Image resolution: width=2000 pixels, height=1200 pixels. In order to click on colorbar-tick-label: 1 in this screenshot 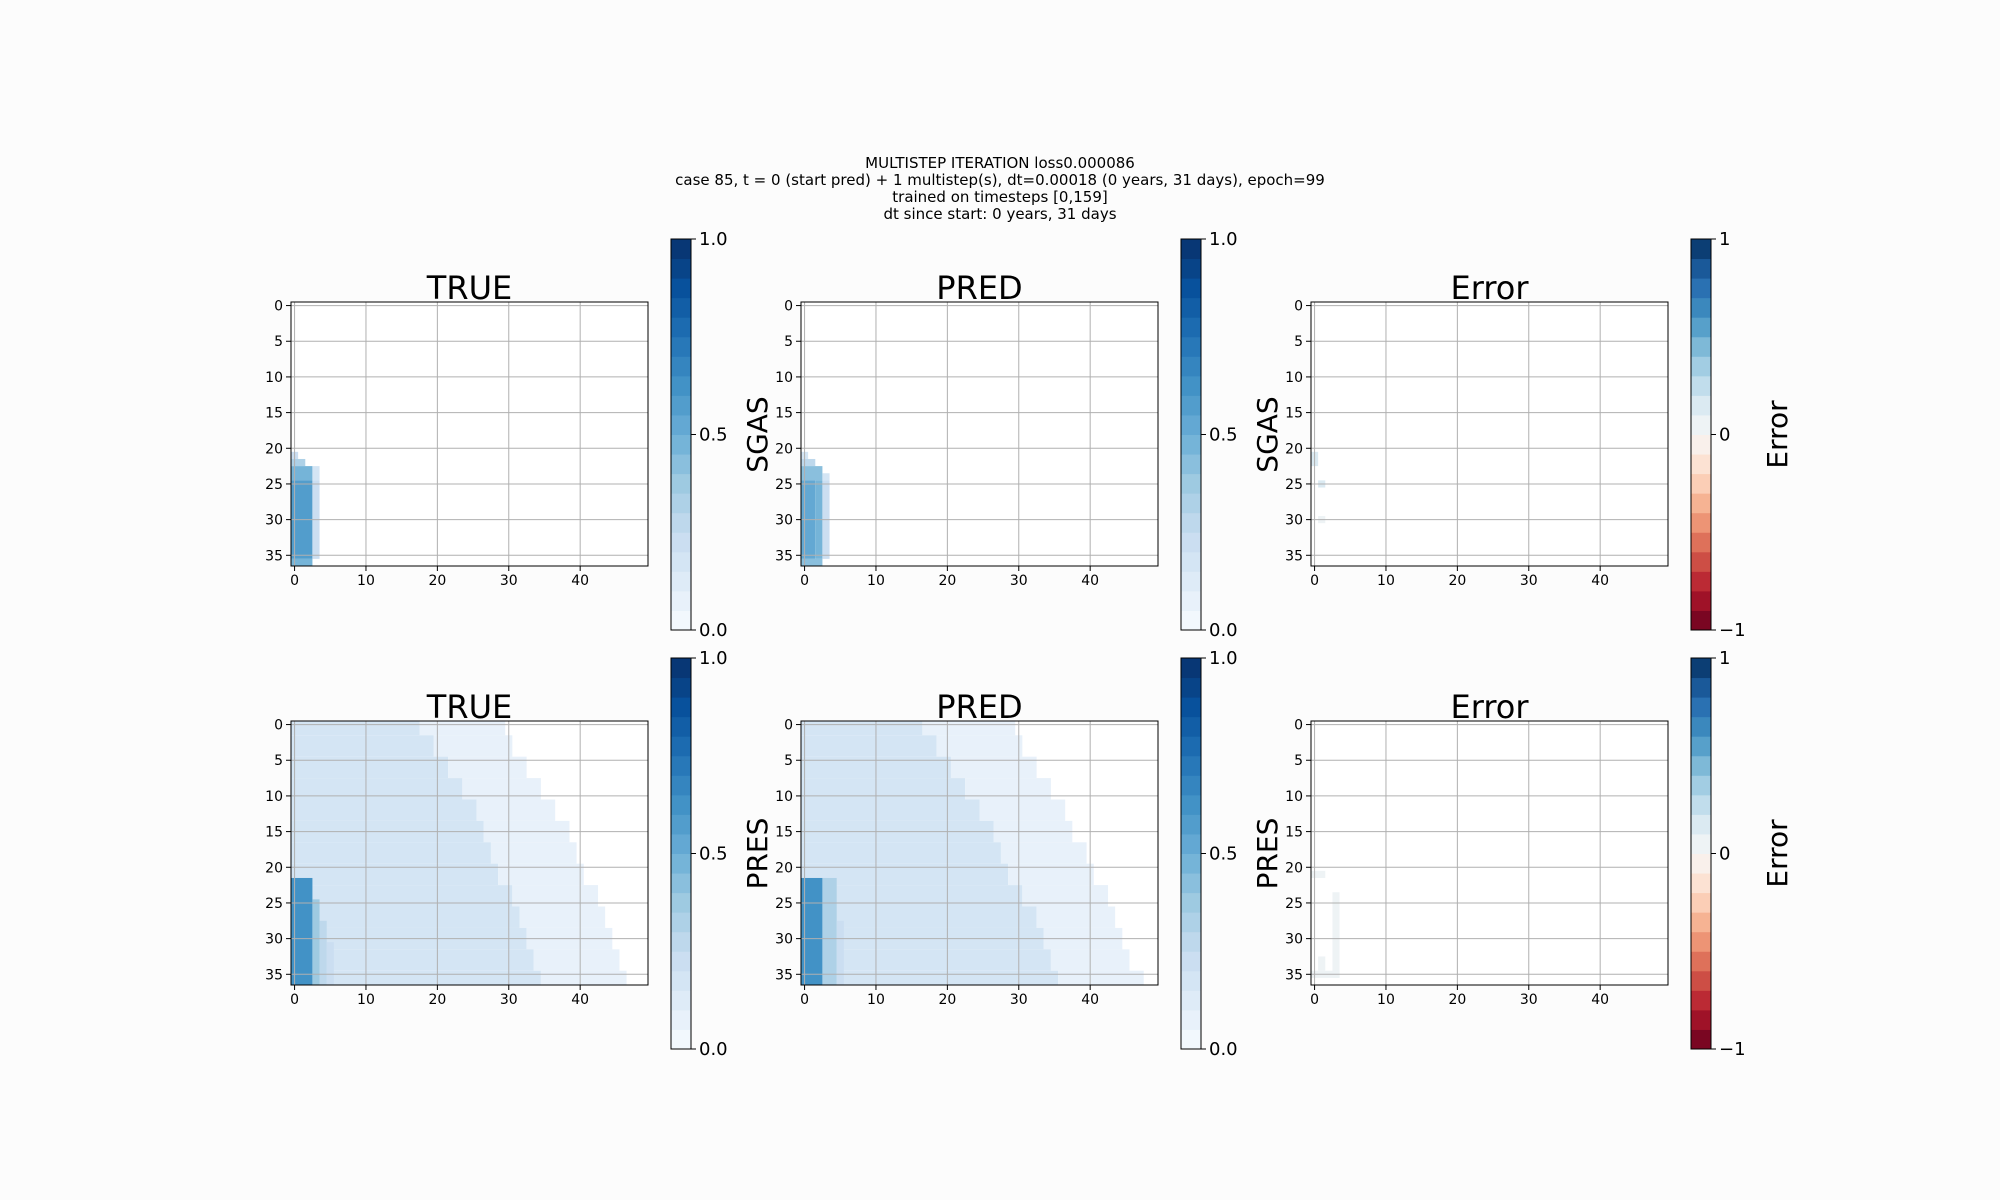, I will do `click(1724, 239)`.